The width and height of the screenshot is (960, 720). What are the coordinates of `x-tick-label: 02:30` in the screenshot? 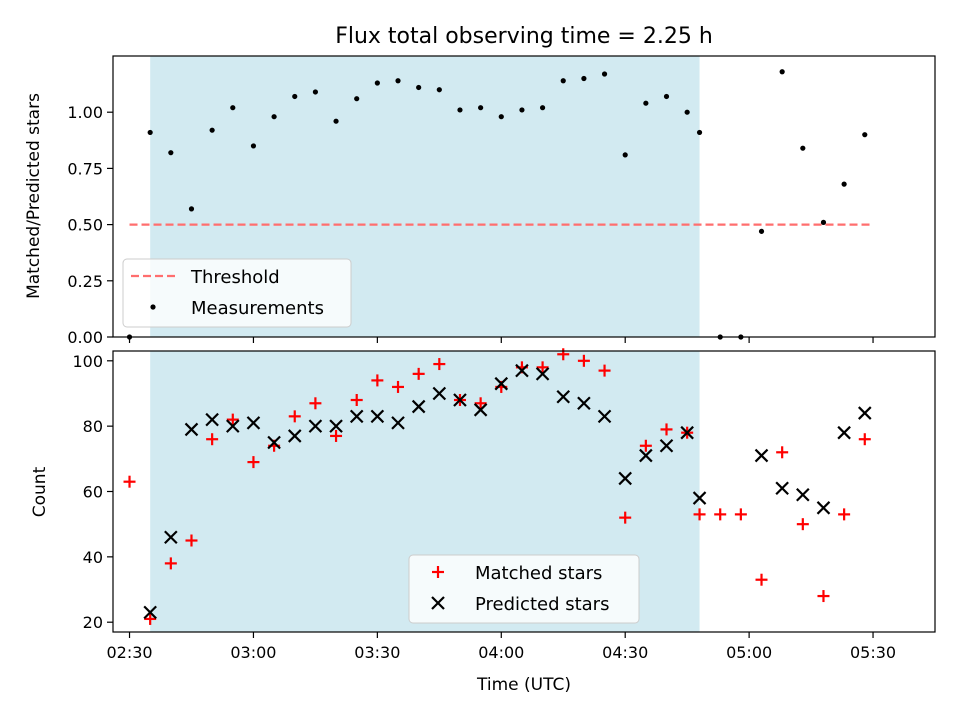 It's located at (129, 652).